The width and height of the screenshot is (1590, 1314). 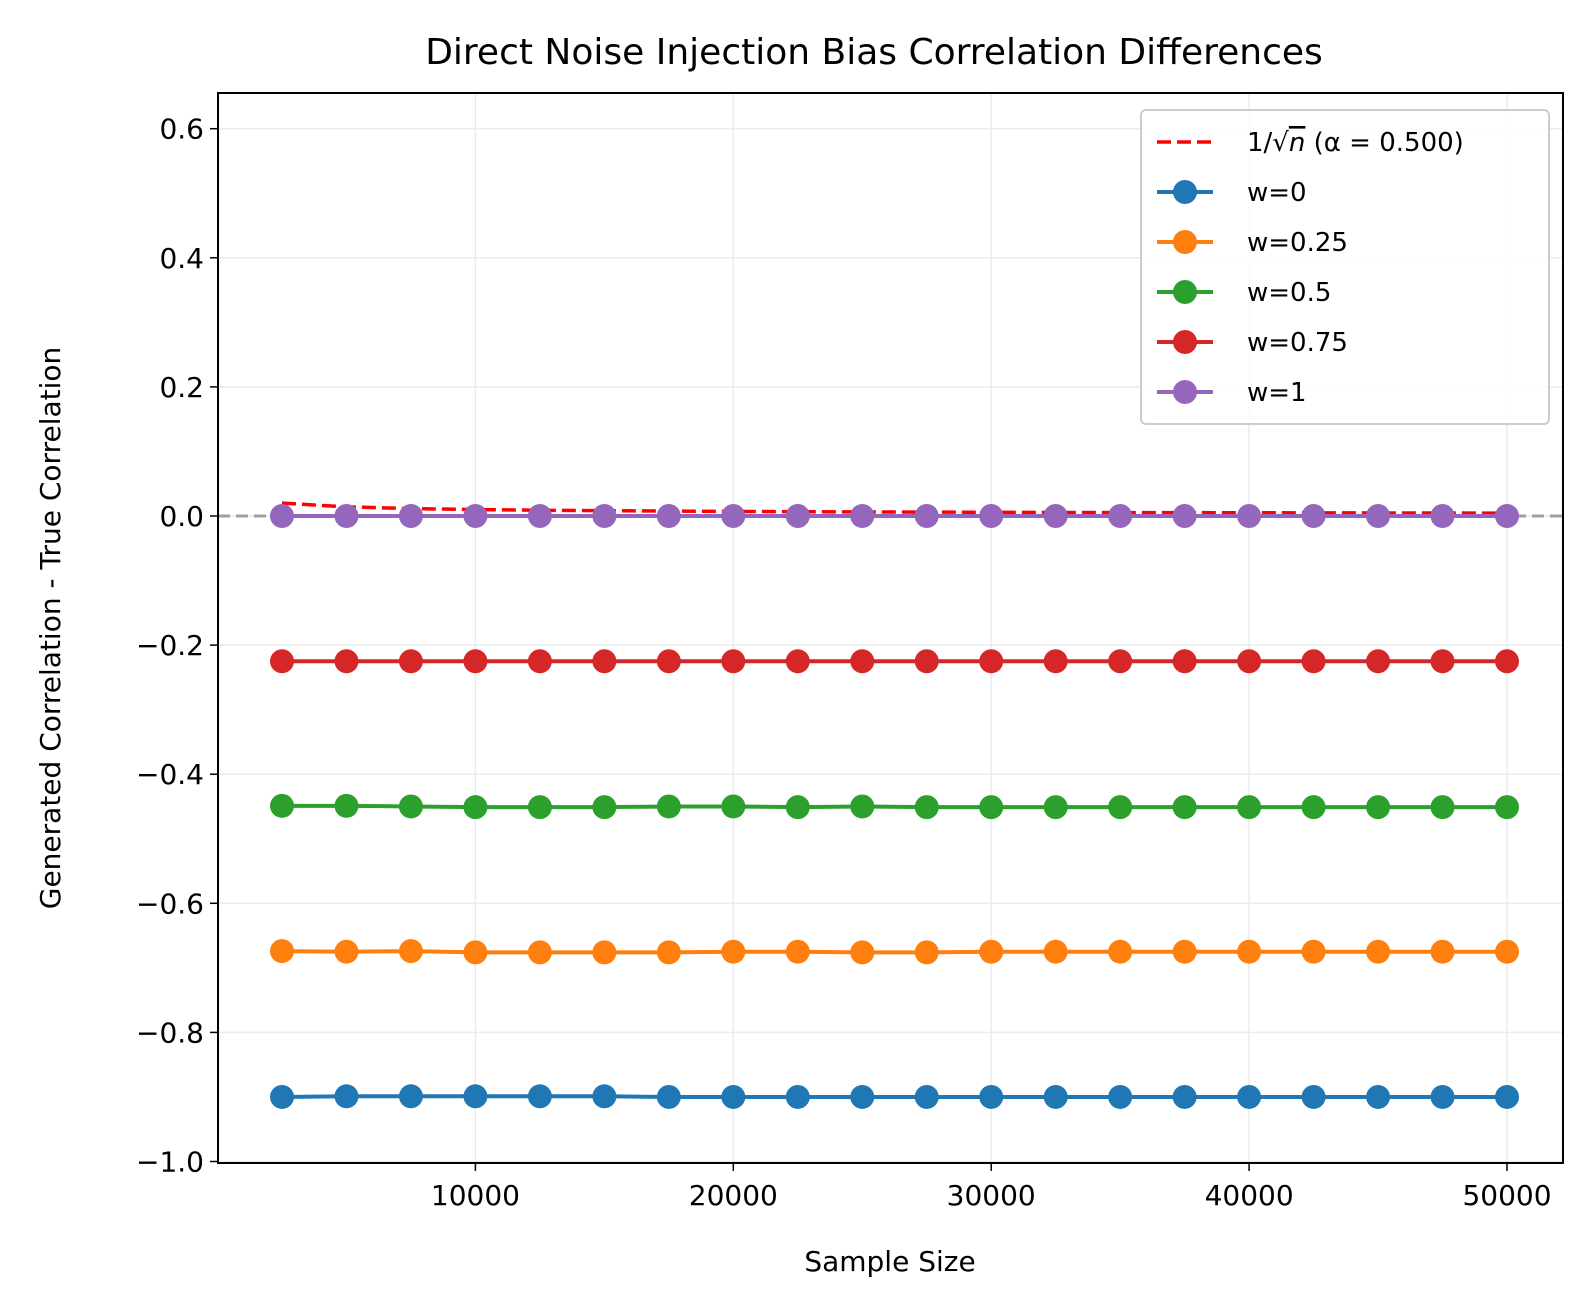 I want to click on legend-label: w=0.25, so click(x=1297, y=243).